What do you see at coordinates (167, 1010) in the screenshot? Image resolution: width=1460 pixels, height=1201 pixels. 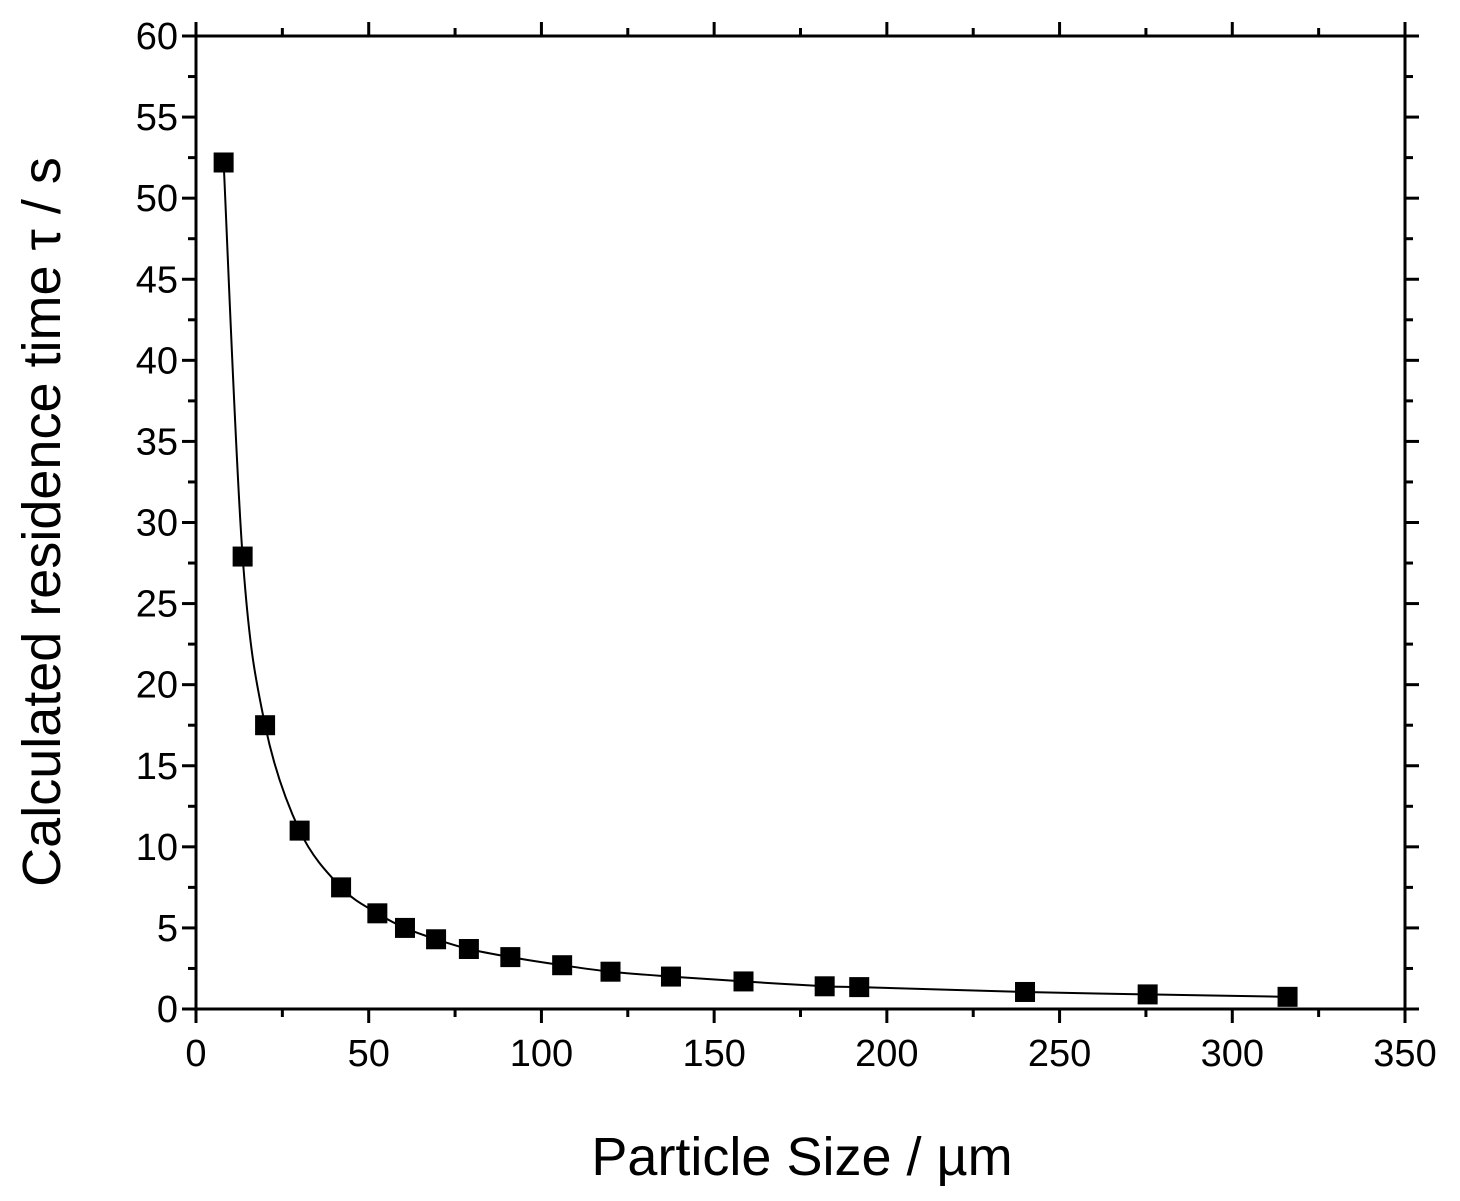 I see `y-tick-label: 0` at bounding box center [167, 1010].